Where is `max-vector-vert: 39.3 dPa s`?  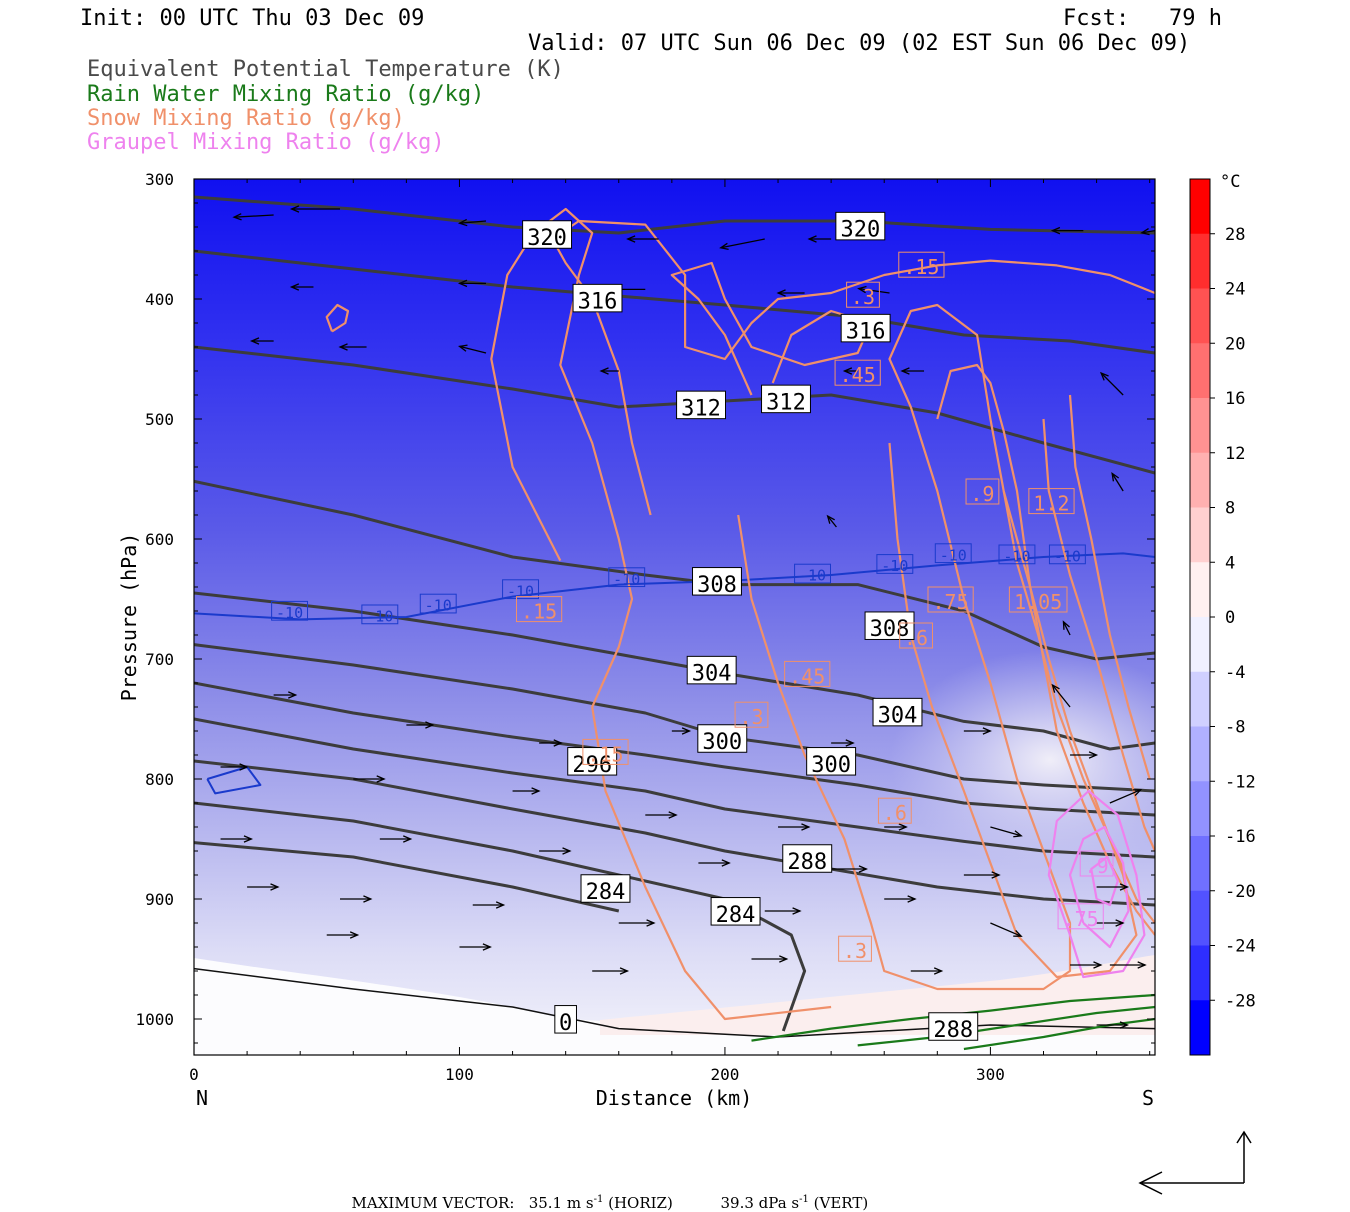 max-vector-vert: 39.3 dPa s is located at coordinates (760, 1203).